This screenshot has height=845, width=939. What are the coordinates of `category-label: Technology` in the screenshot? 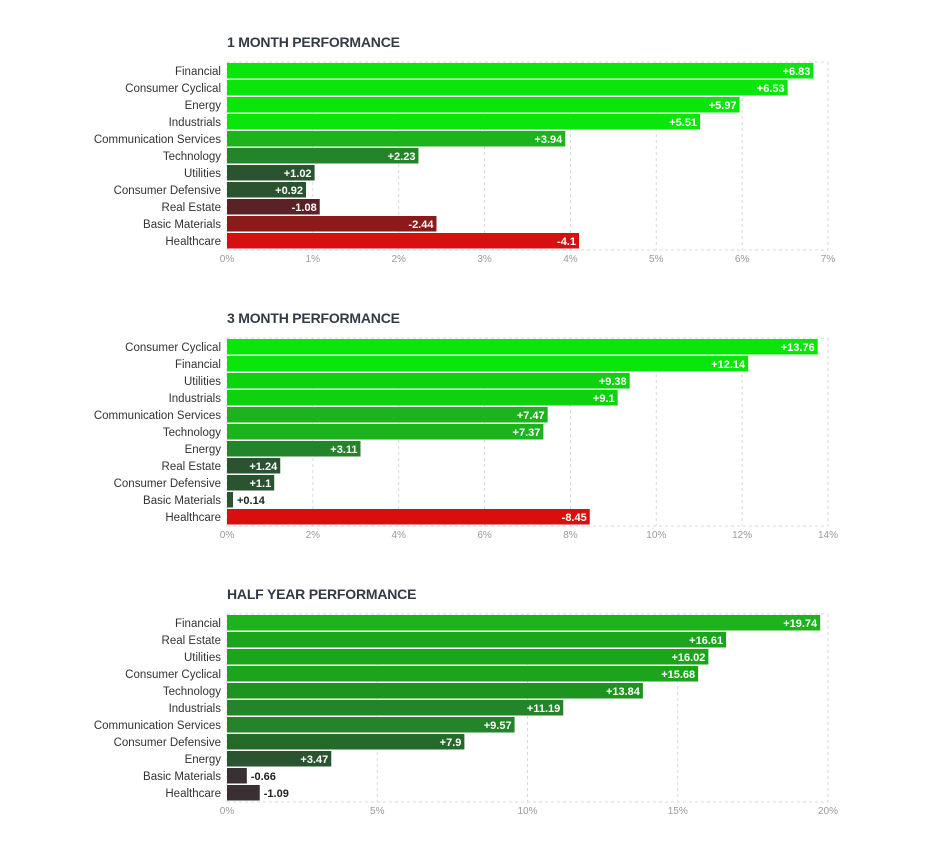 It's located at (192, 692).